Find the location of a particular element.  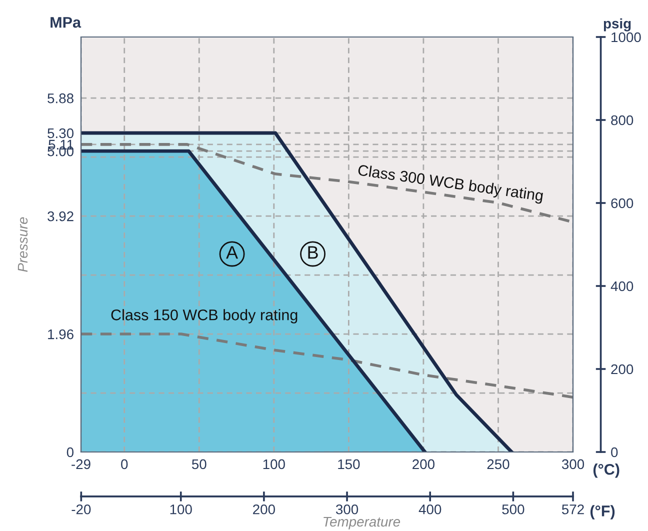

x2-tick-label: 400 is located at coordinates (430, 509).